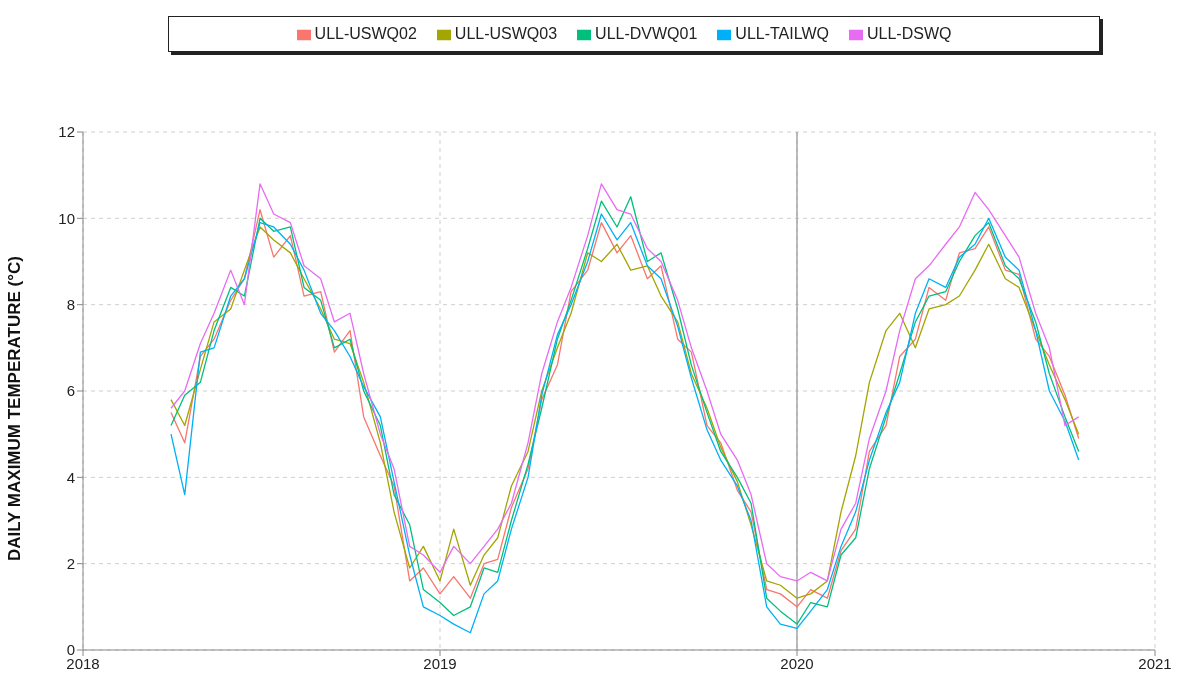  Describe the element at coordinates (365, 33) in the screenshot. I see `legend-label: ULL-USWQ02` at that location.